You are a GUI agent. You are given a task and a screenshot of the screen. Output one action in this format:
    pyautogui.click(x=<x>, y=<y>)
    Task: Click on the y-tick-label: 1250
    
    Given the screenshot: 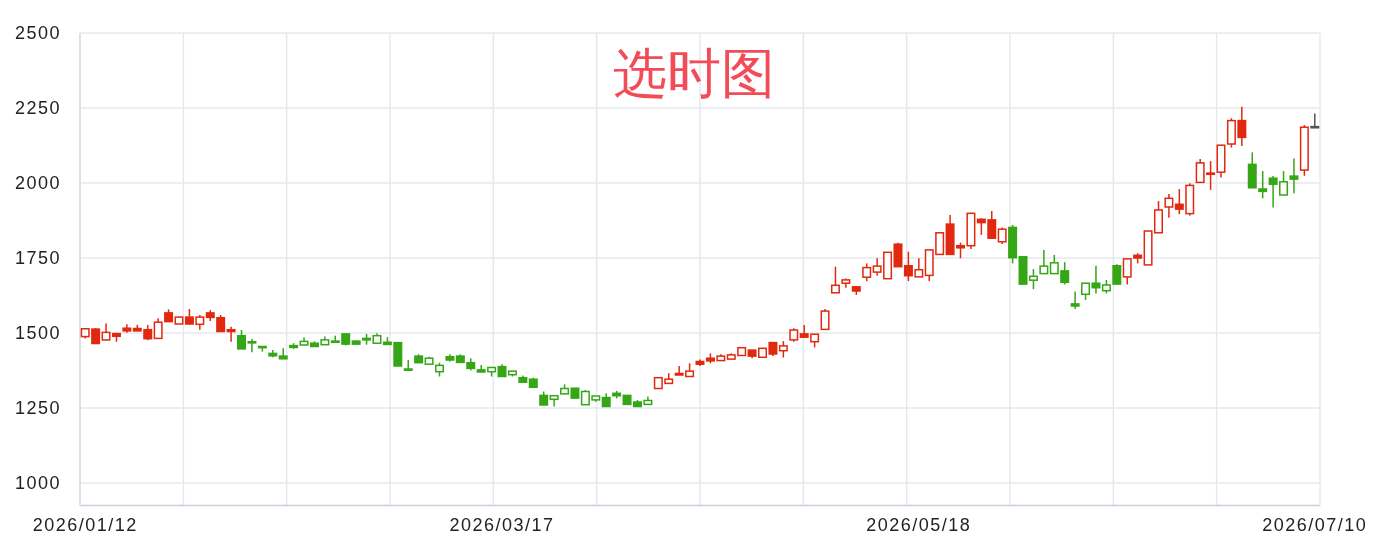 What is the action you would take?
    pyautogui.click(x=37, y=408)
    